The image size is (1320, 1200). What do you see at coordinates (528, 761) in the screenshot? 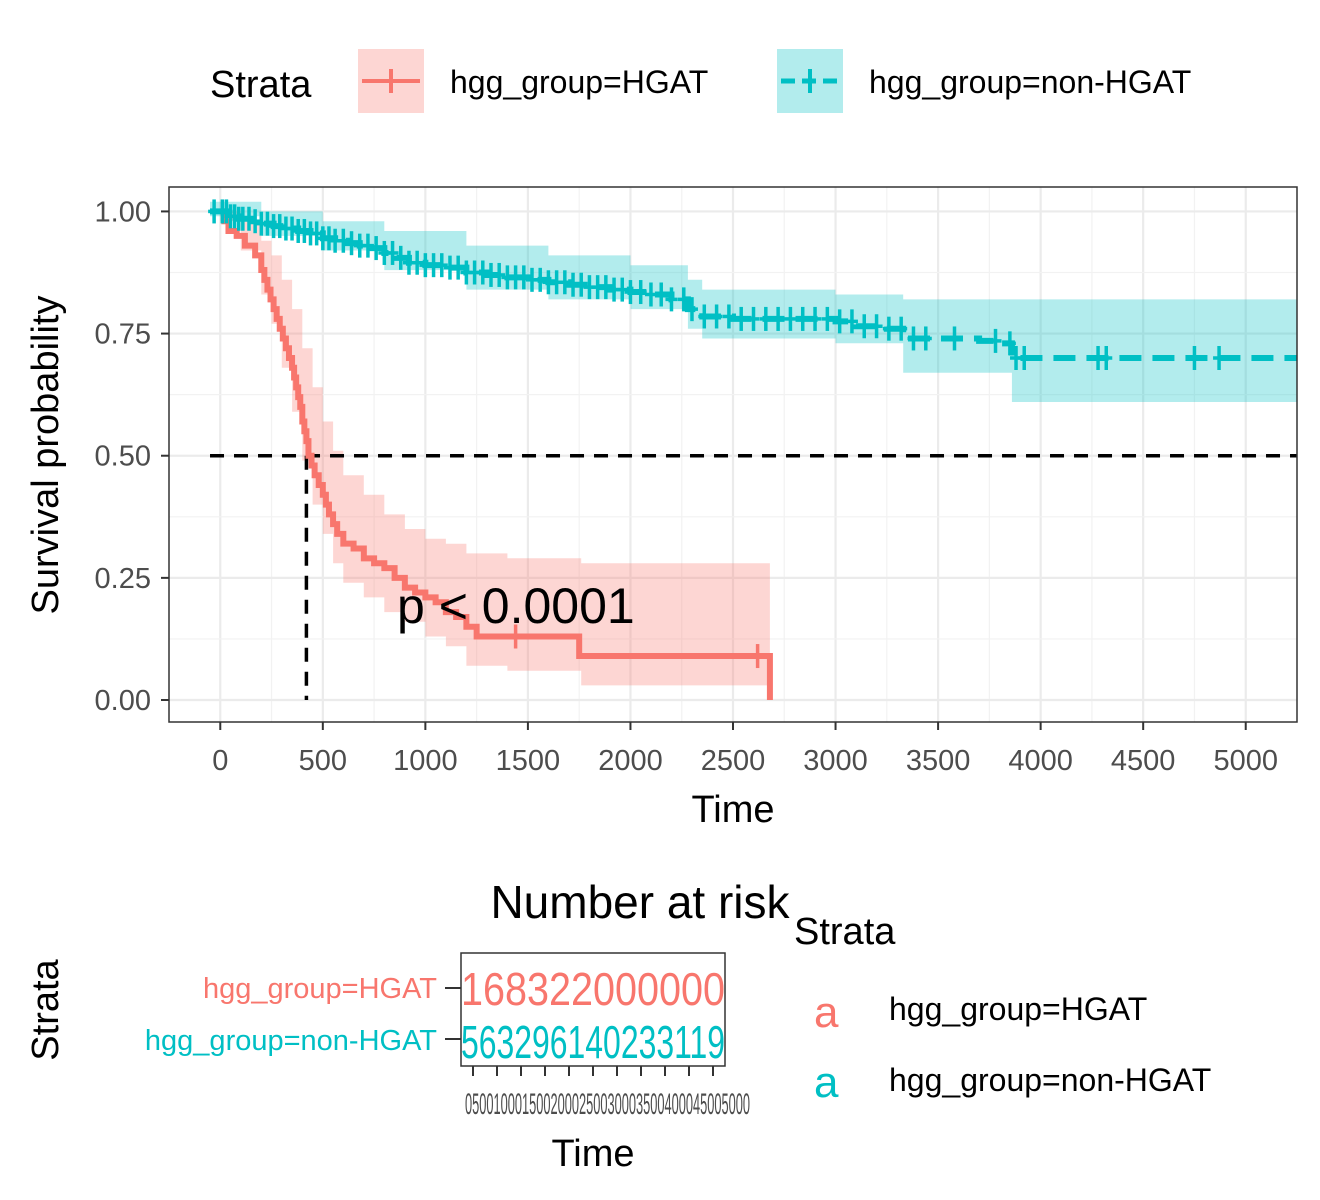
I see `x-tick-label: 1500` at bounding box center [528, 761].